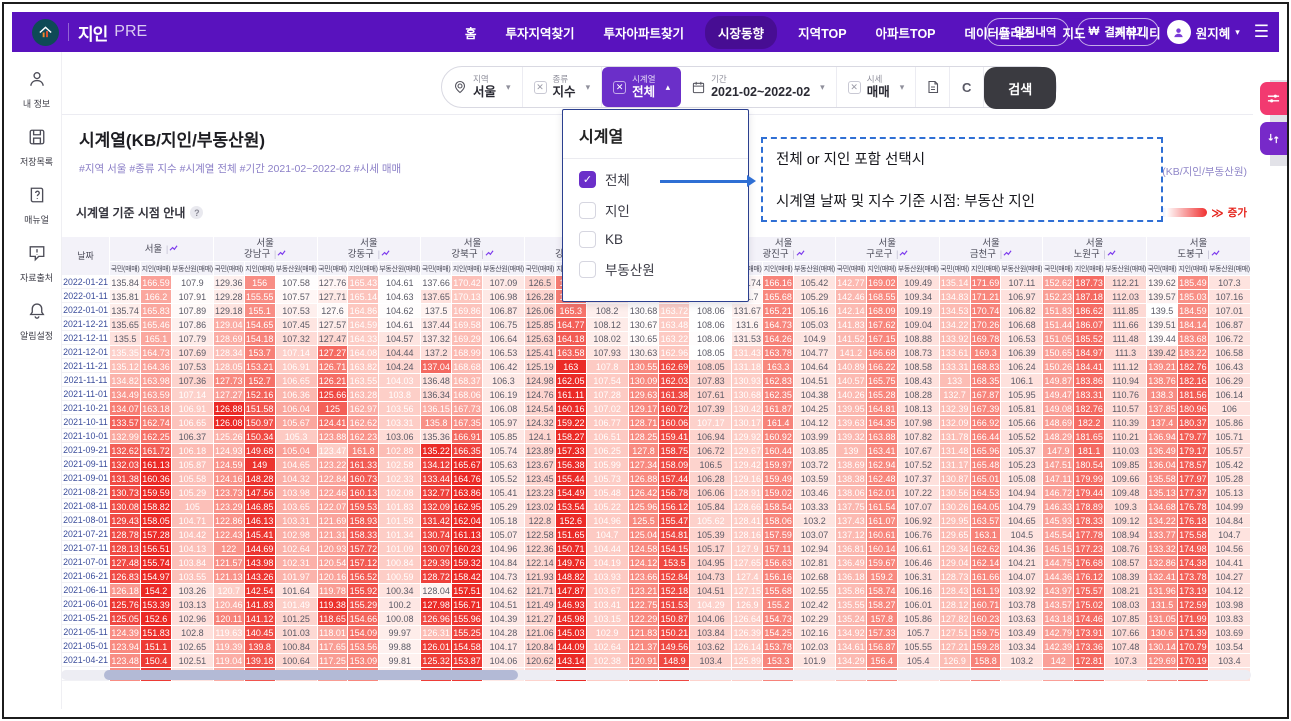 The image size is (1291, 721). What do you see at coordinates (881, 324) in the screenshot?
I see `table-cell: 167.62` at bounding box center [881, 324].